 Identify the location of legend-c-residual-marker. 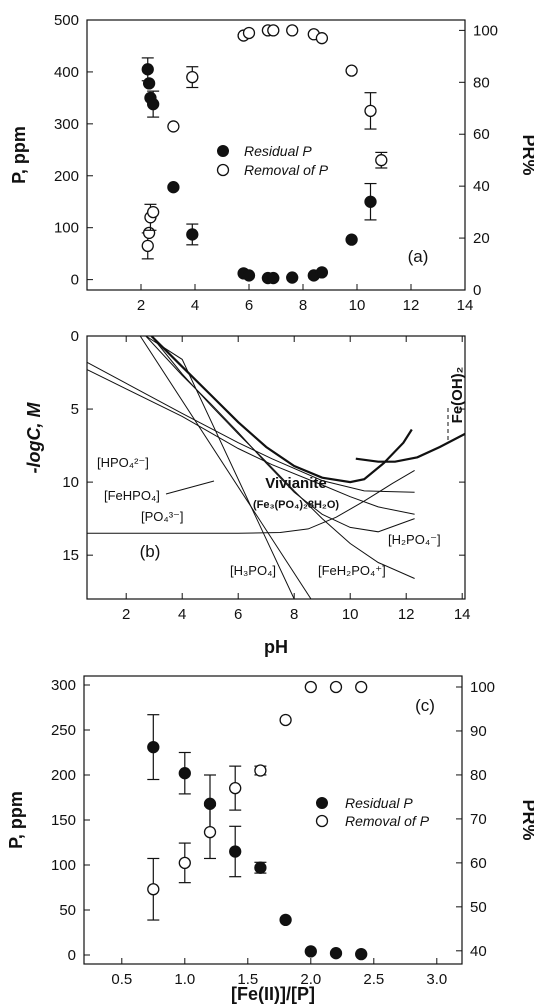
(322, 803).